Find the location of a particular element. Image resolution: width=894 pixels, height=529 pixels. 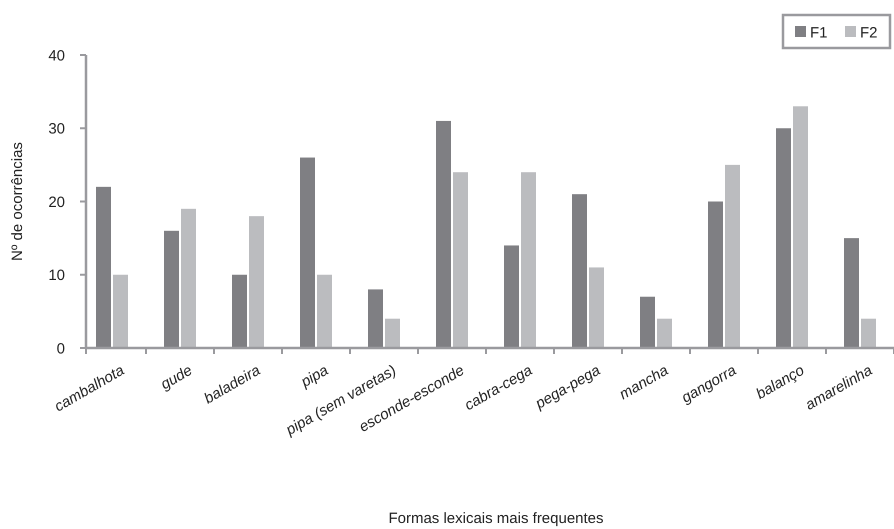

x-tick-label: pipa is located at coordinates (314, 377).